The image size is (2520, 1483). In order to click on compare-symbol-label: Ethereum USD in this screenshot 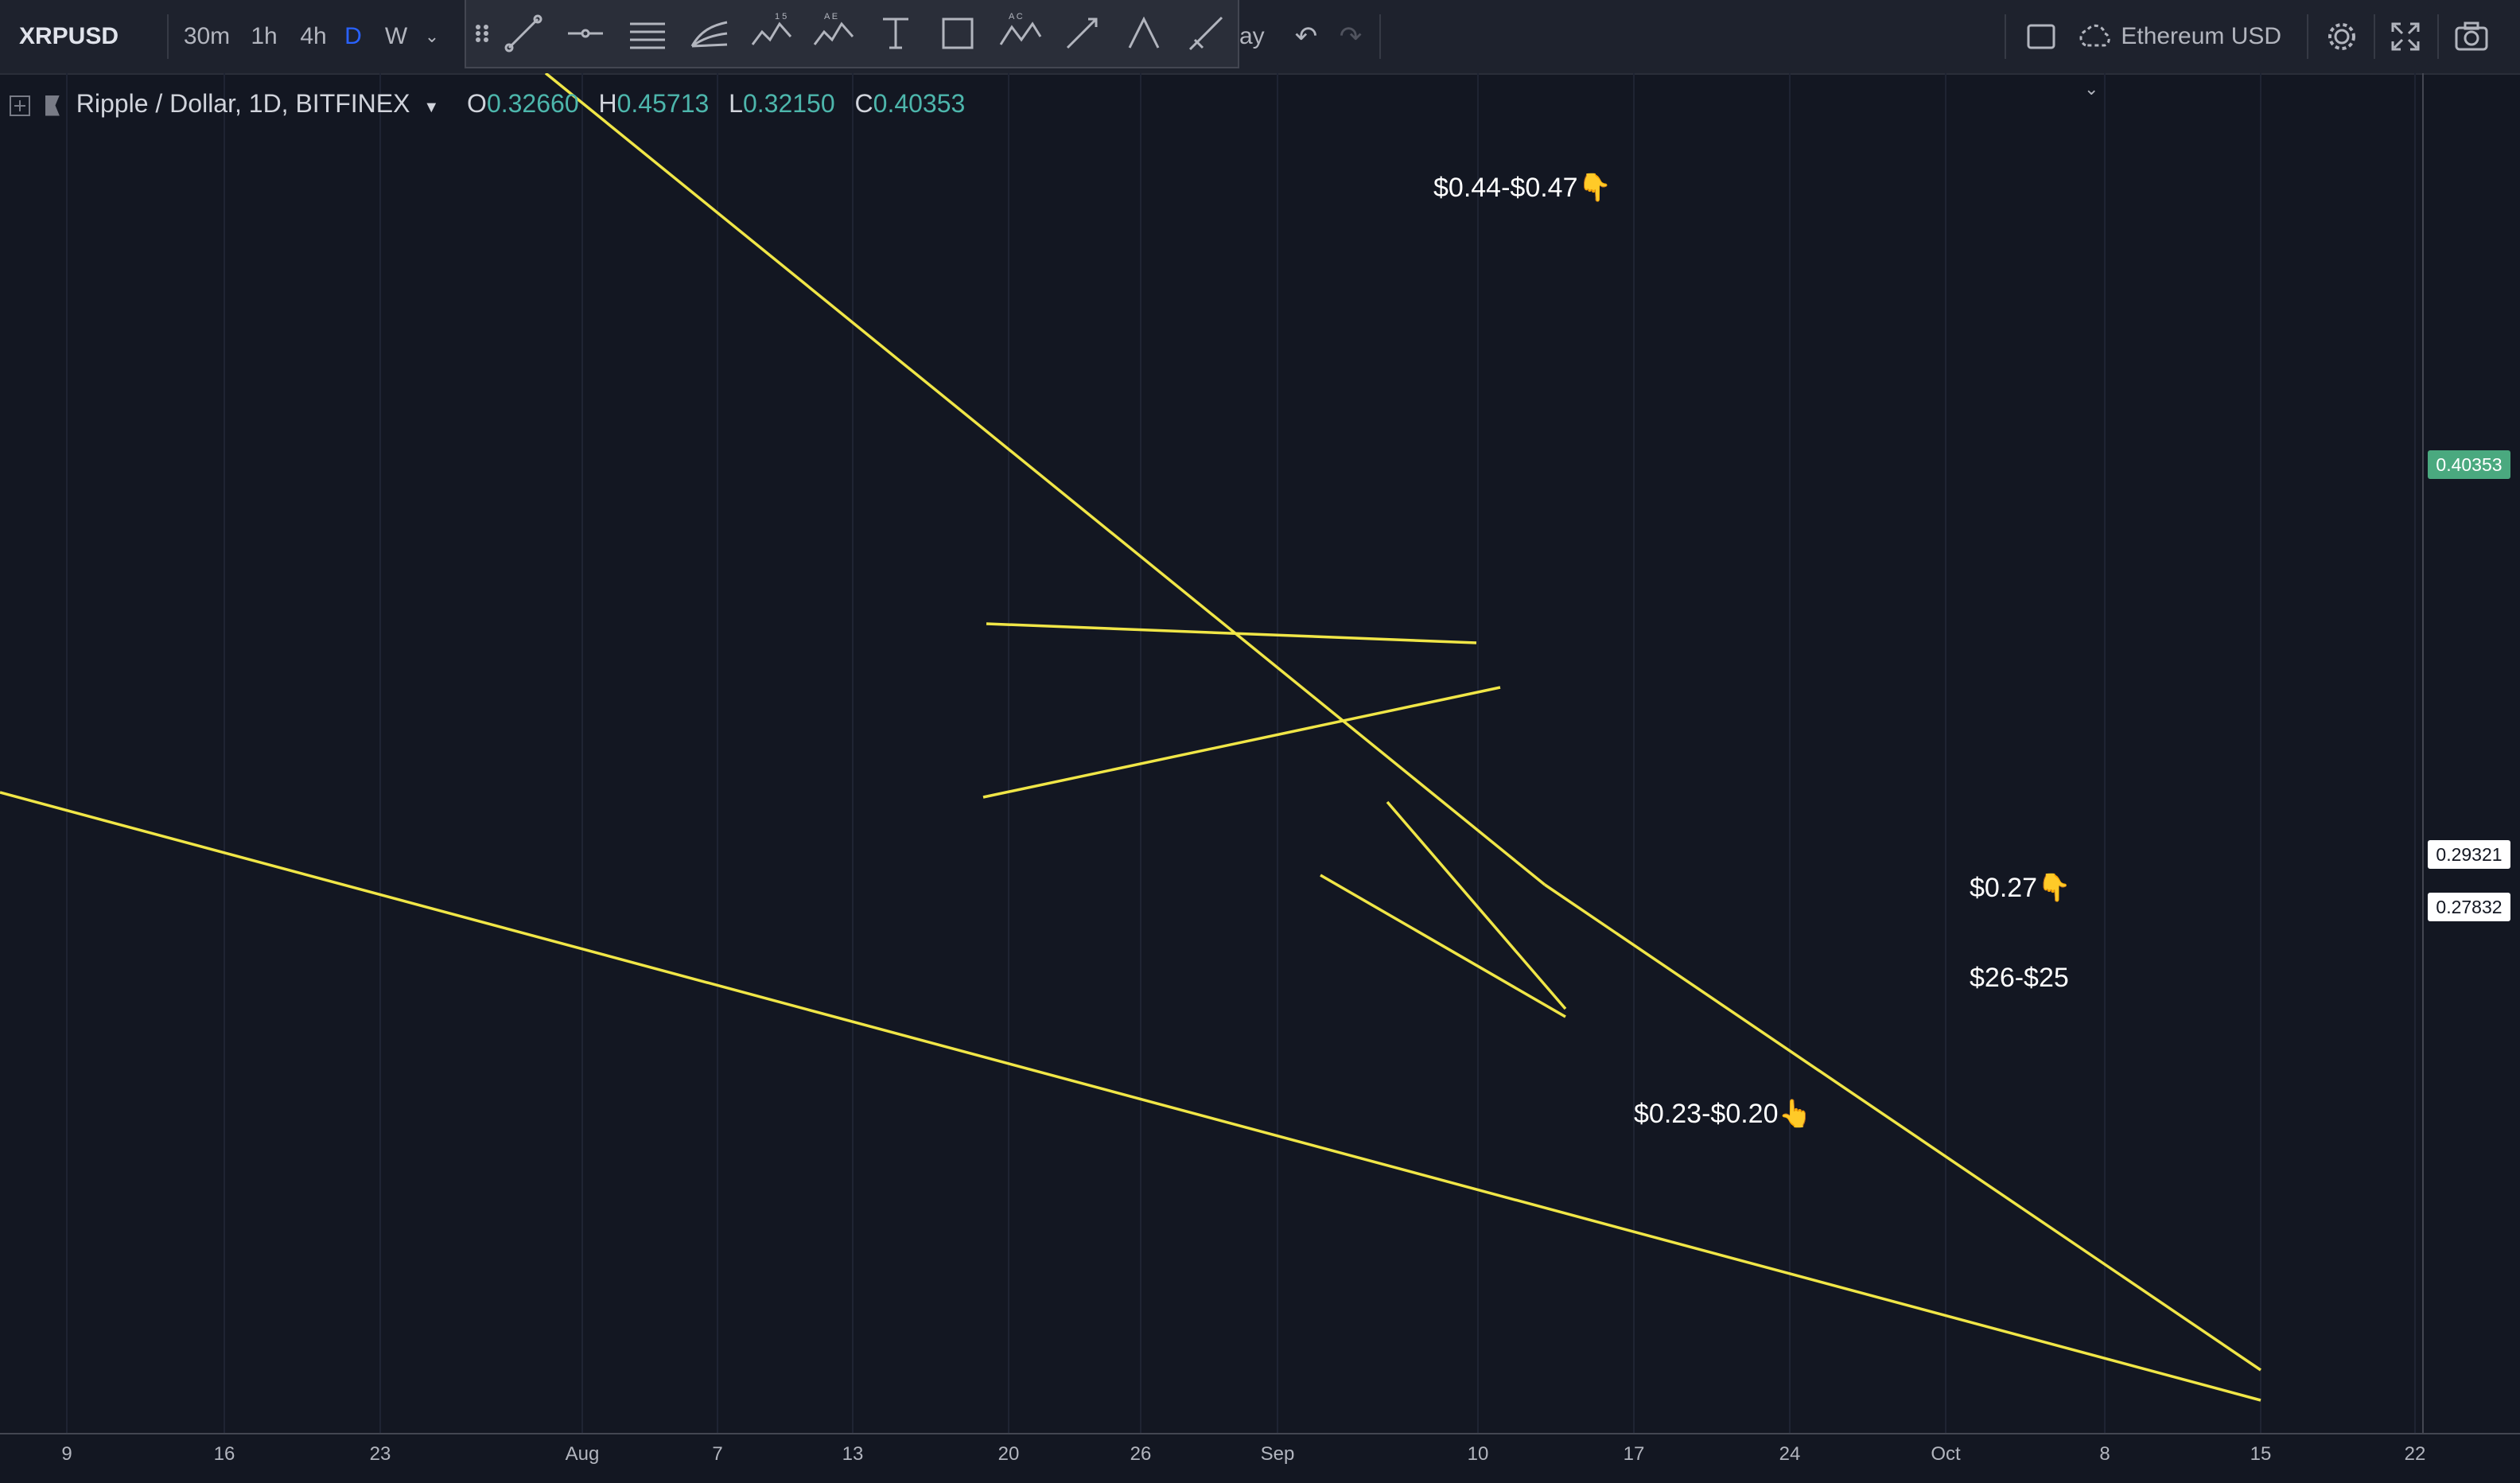, I will do `click(2201, 36)`.